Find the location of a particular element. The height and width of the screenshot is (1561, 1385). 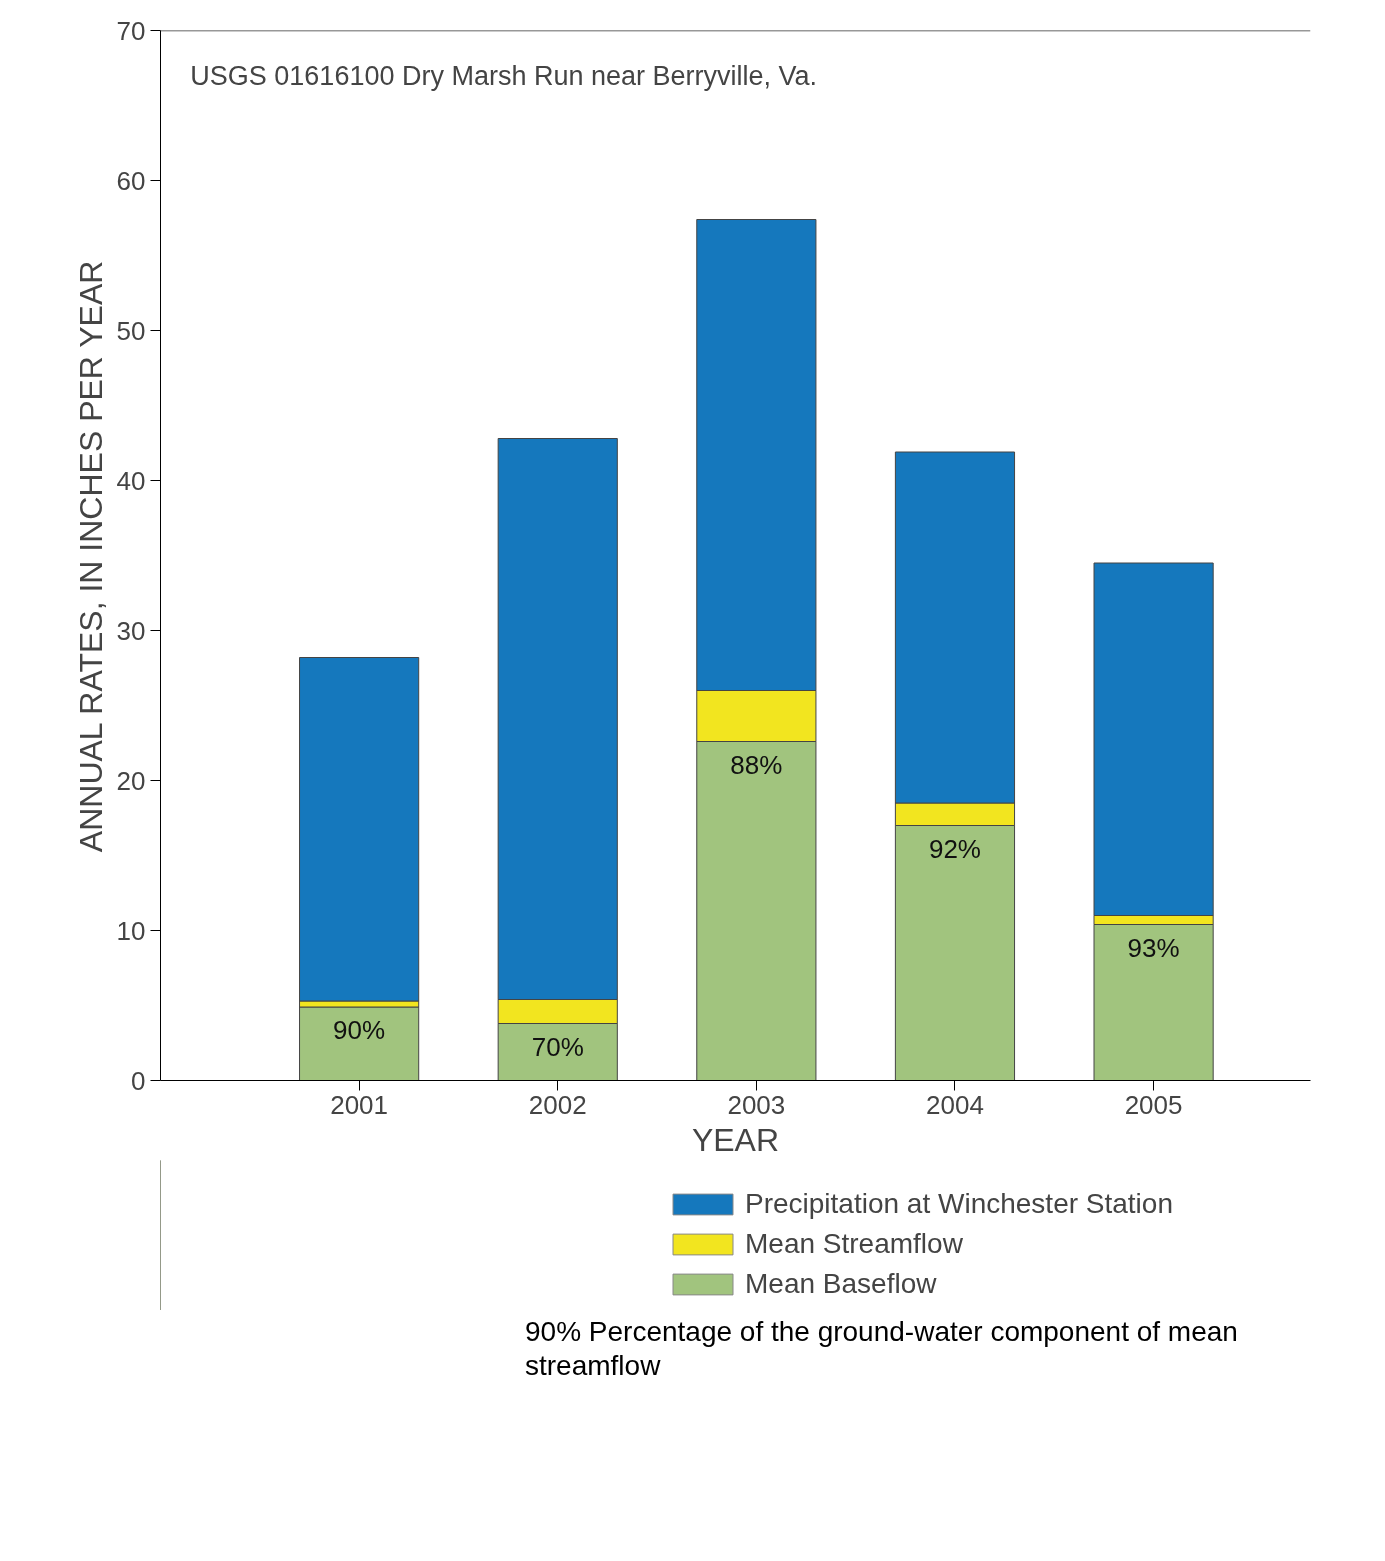

x-tick-label: 2001 is located at coordinates (359, 1104).